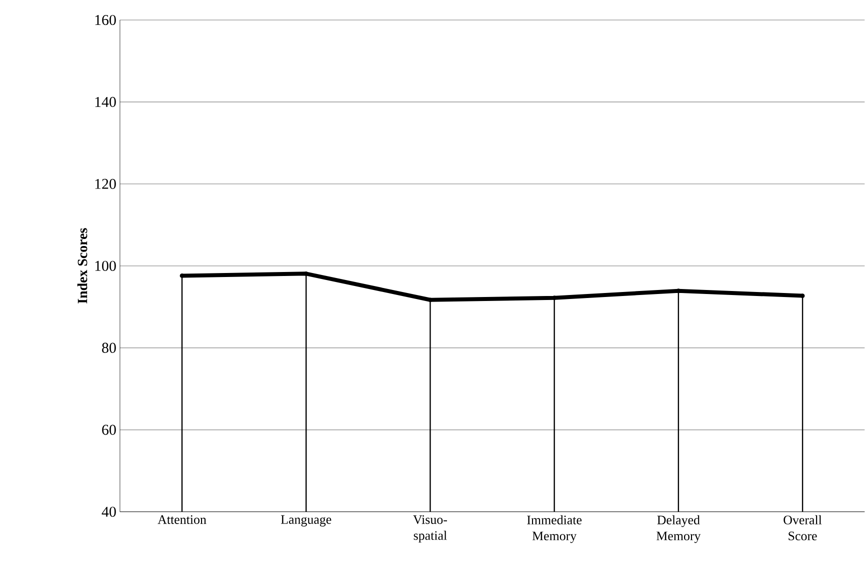  Describe the element at coordinates (554, 529) in the screenshot. I see `x-tick-label: Immediate Memory` at that location.